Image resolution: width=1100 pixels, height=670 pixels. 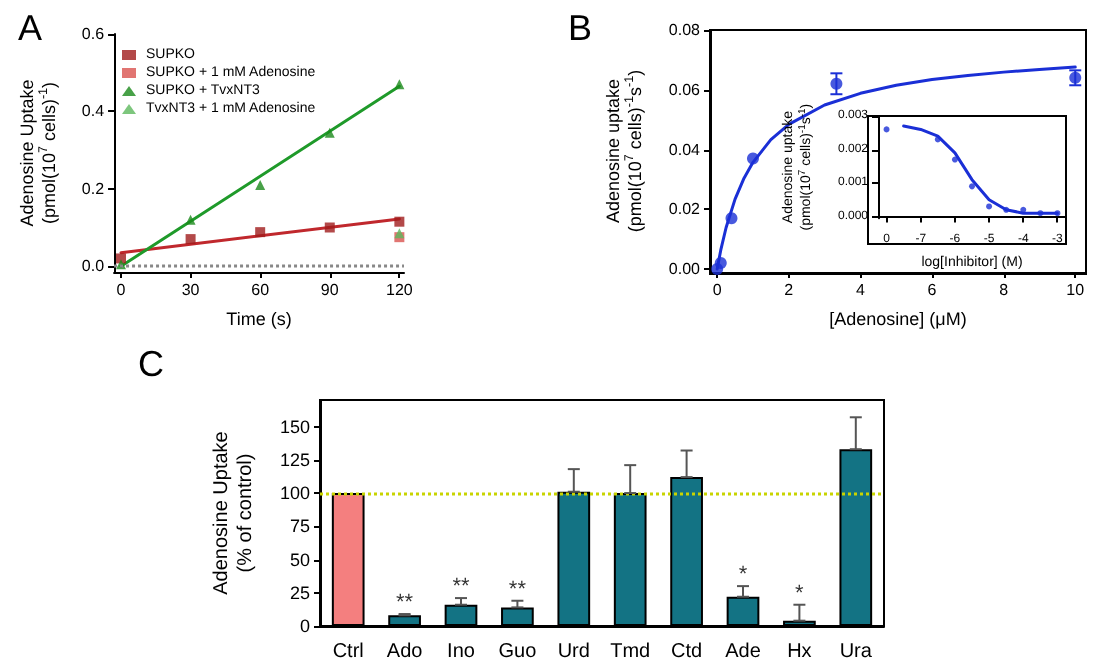 I want to click on x-tick-label: 90, so click(x=330, y=290).